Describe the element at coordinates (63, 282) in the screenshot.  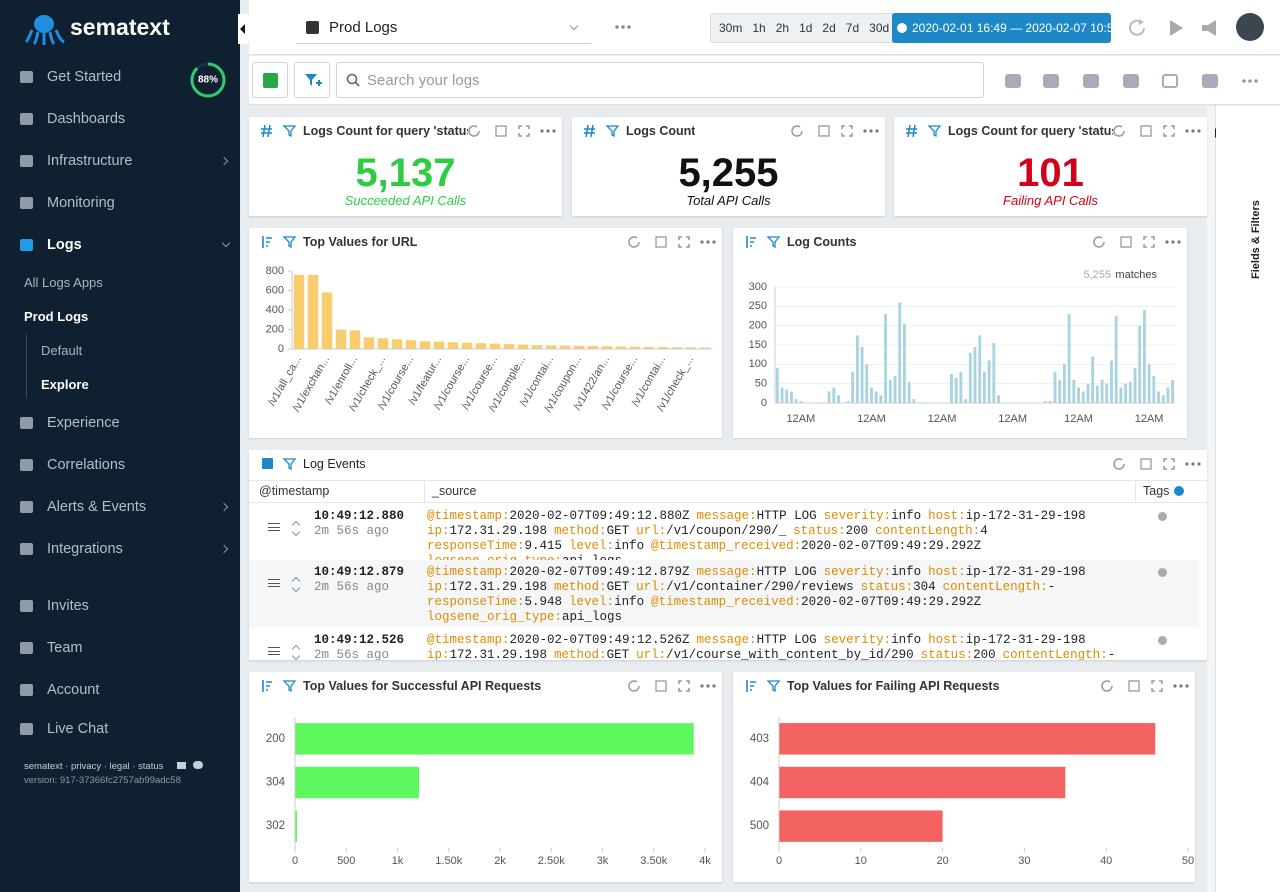
I see `nav-item: All Logs Apps` at that location.